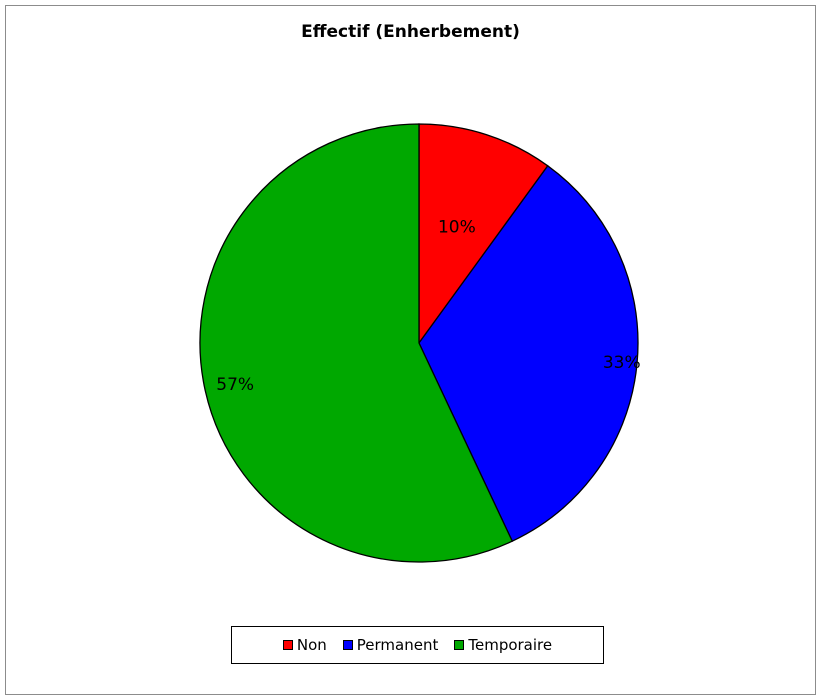  I want to click on legend: Non Permanent Temporaire, so click(417, 645).